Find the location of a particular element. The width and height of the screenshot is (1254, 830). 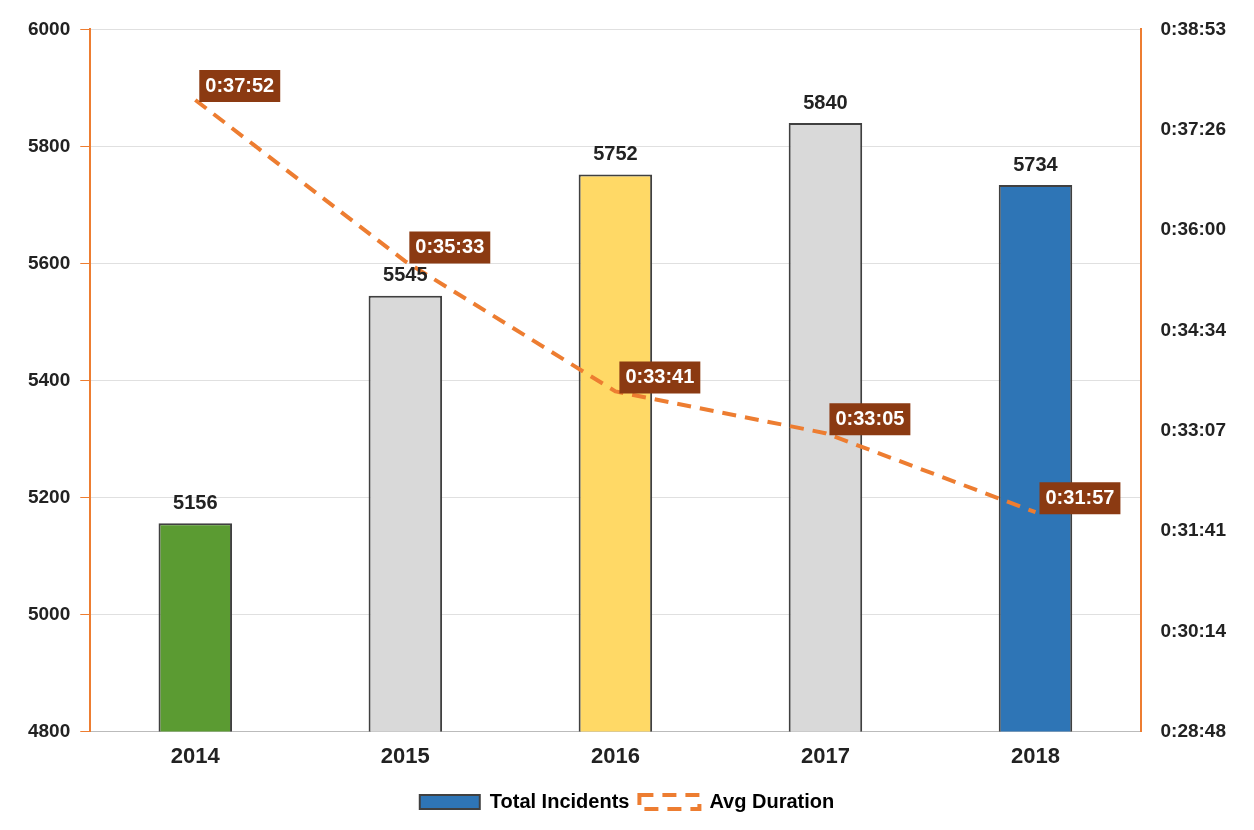

y-tick-label: 6000 is located at coordinates (49, 28).